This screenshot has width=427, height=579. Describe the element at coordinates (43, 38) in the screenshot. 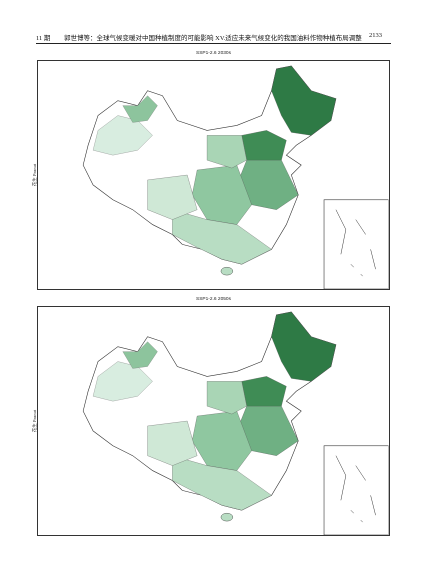

I see `issue: 11 期` at that location.